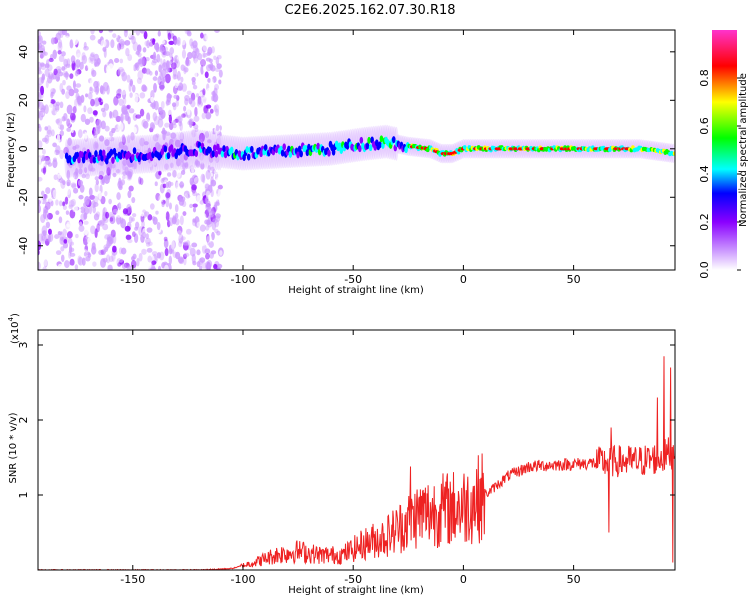  I want to click on snr-x-tick-label: 0, so click(463, 579).